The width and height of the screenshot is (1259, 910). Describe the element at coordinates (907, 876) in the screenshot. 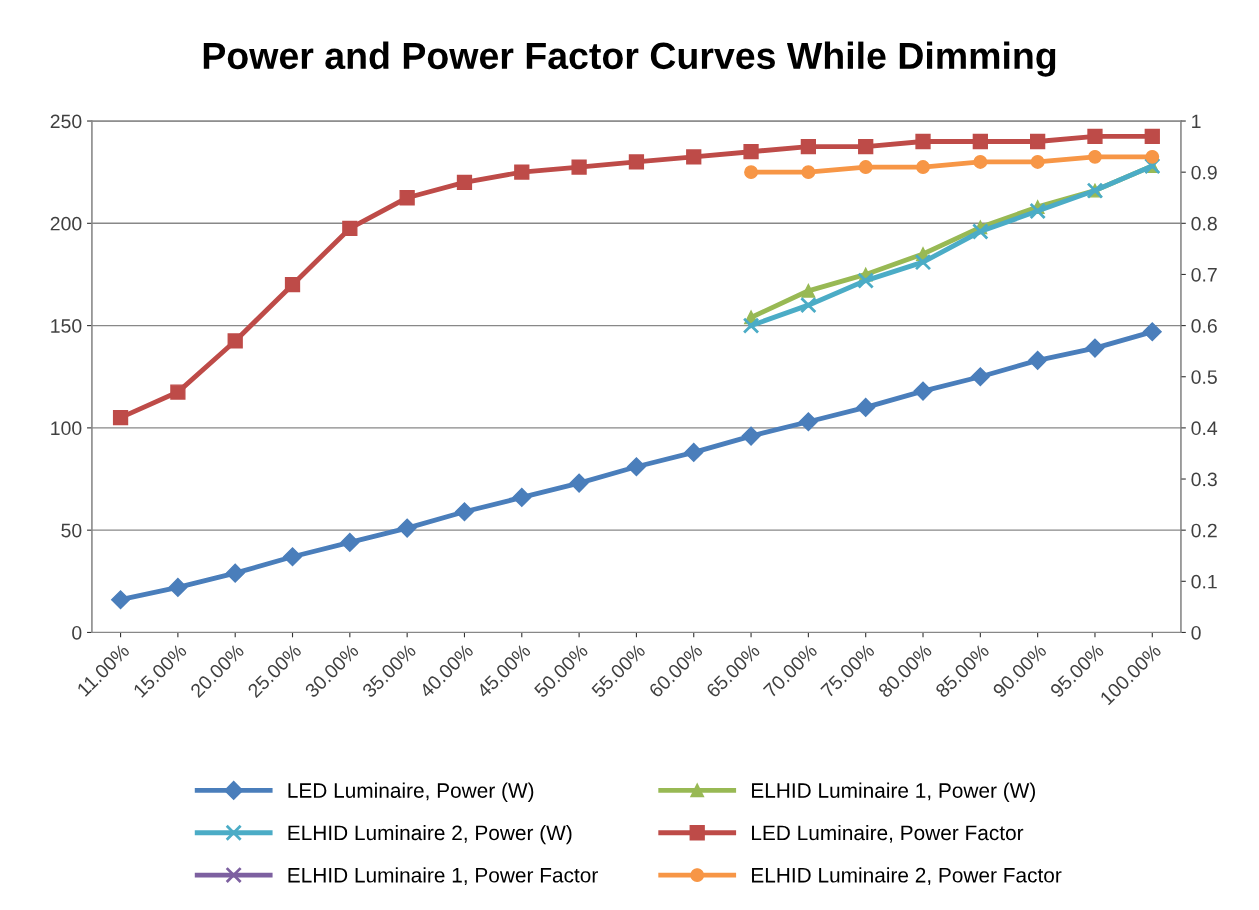

I see `legend-label: ELHID Luminaire 2, Power Factor` at that location.